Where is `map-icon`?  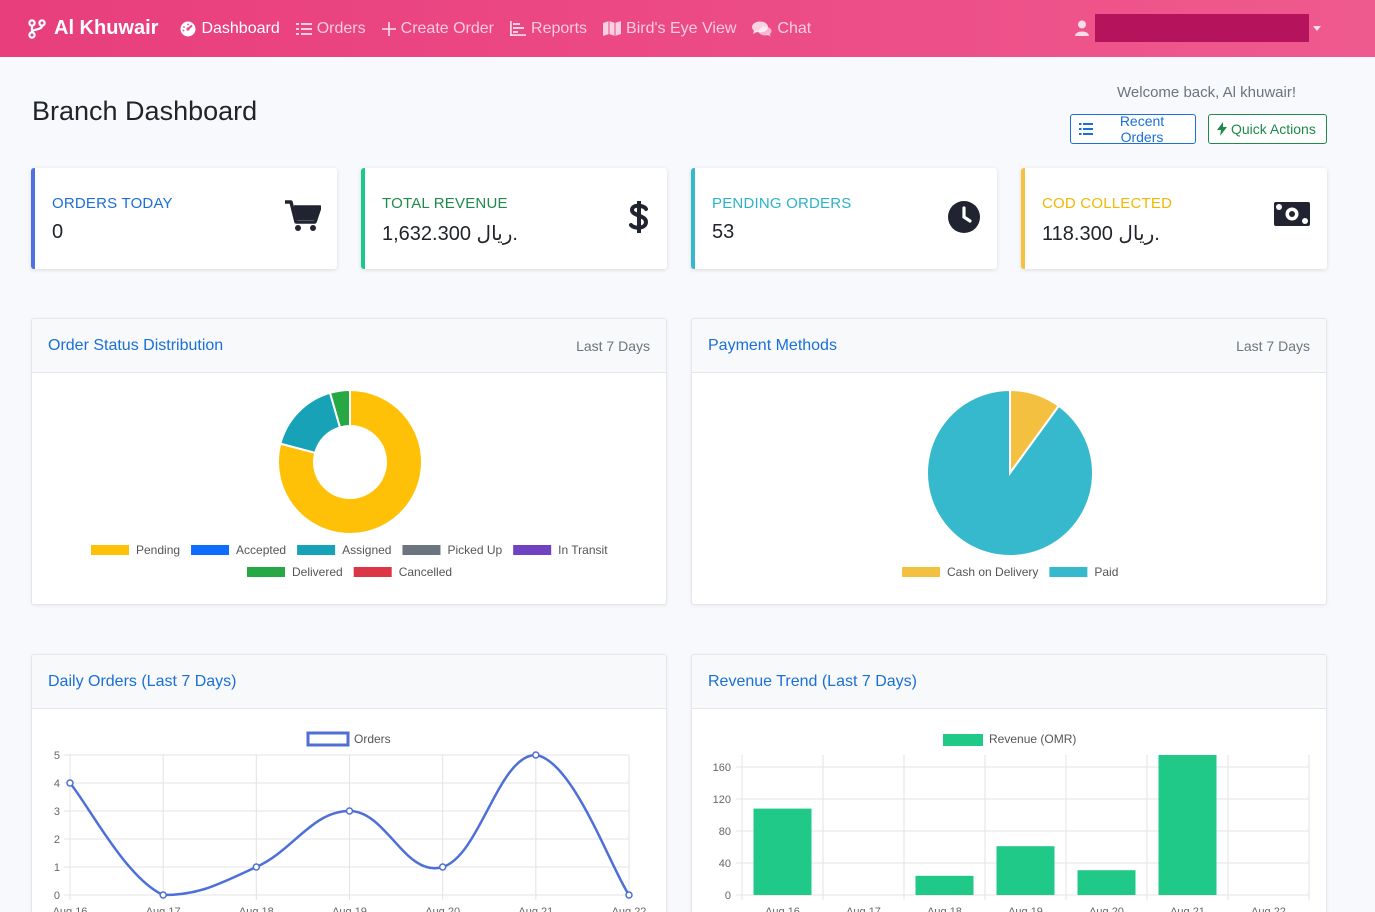
map-icon is located at coordinates (612, 28).